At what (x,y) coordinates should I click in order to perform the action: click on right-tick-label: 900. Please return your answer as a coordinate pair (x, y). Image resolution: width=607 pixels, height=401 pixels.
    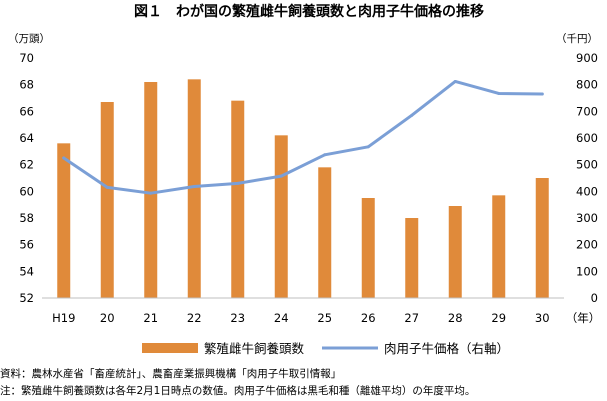
    Looking at the image, I should click on (587, 58).